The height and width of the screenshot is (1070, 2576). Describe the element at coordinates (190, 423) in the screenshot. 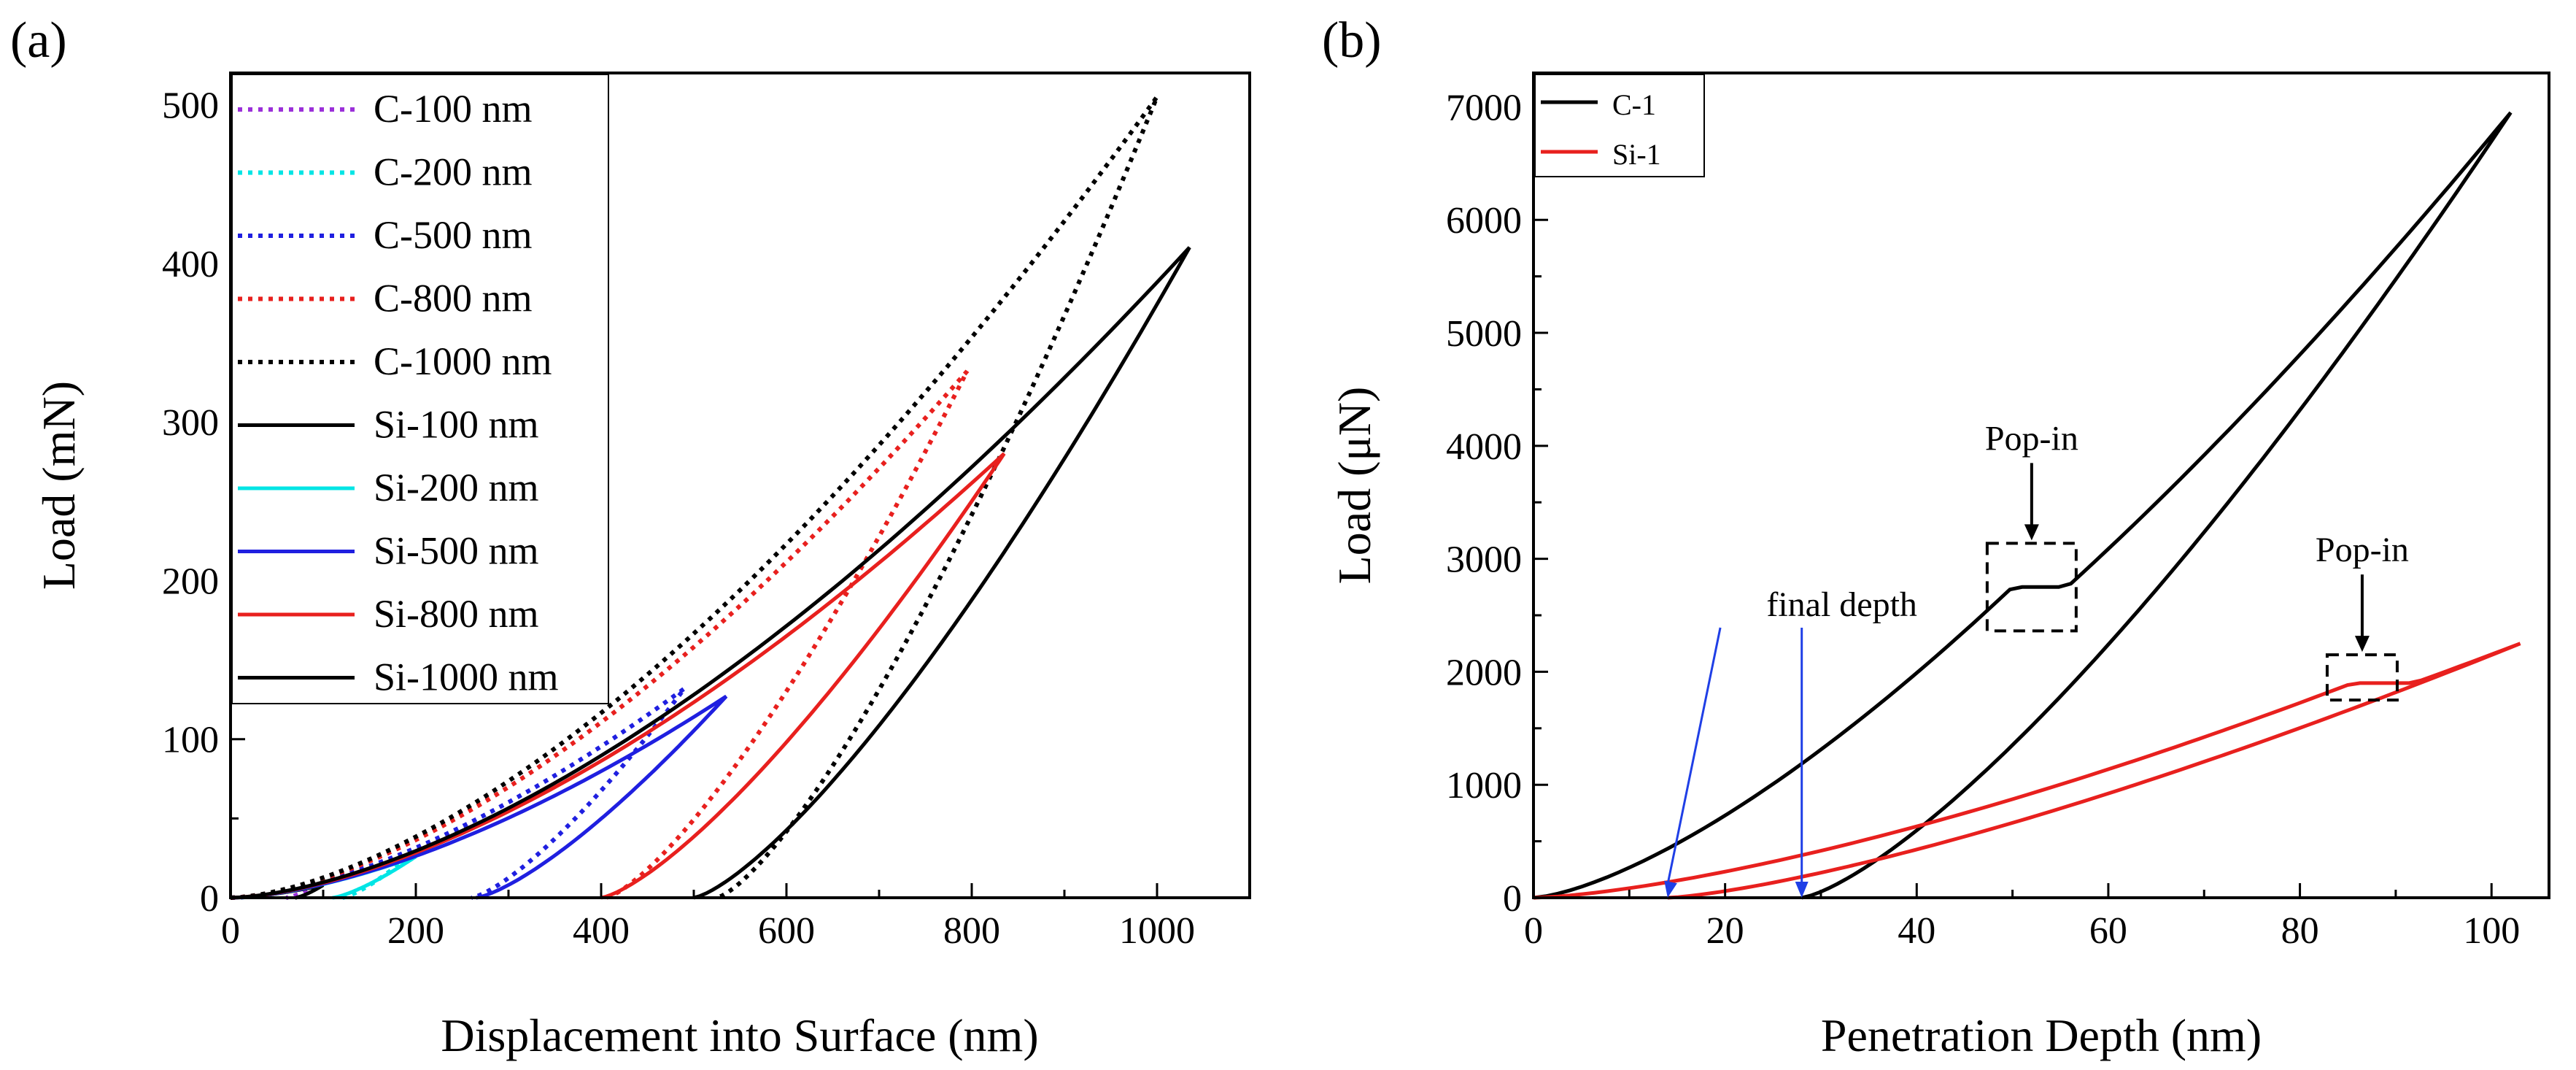

I see `y-tick-label: 300` at that location.